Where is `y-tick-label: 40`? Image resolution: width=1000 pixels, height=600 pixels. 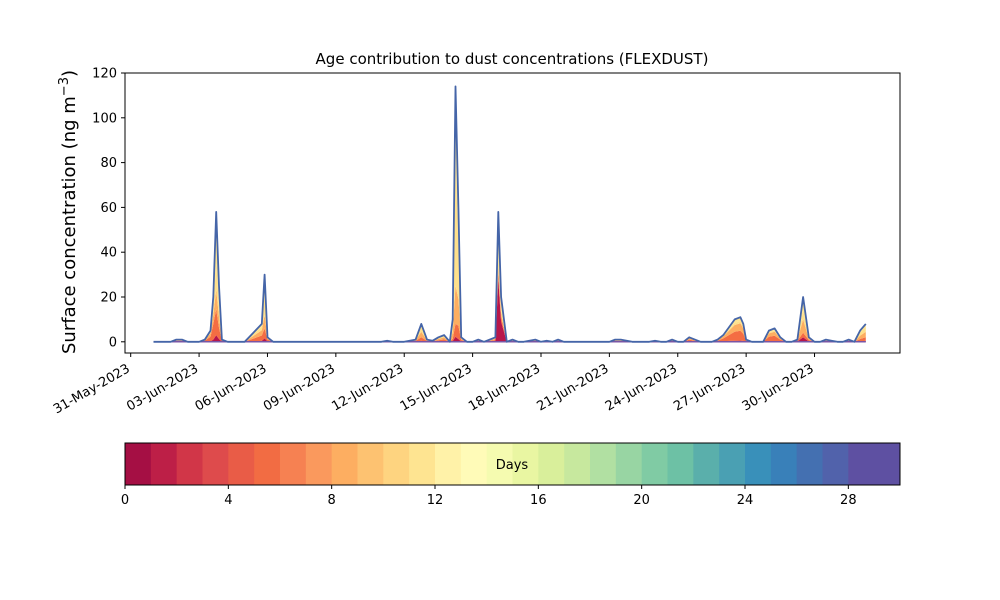
y-tick-label: 40 is located at coordinates (108, 253).